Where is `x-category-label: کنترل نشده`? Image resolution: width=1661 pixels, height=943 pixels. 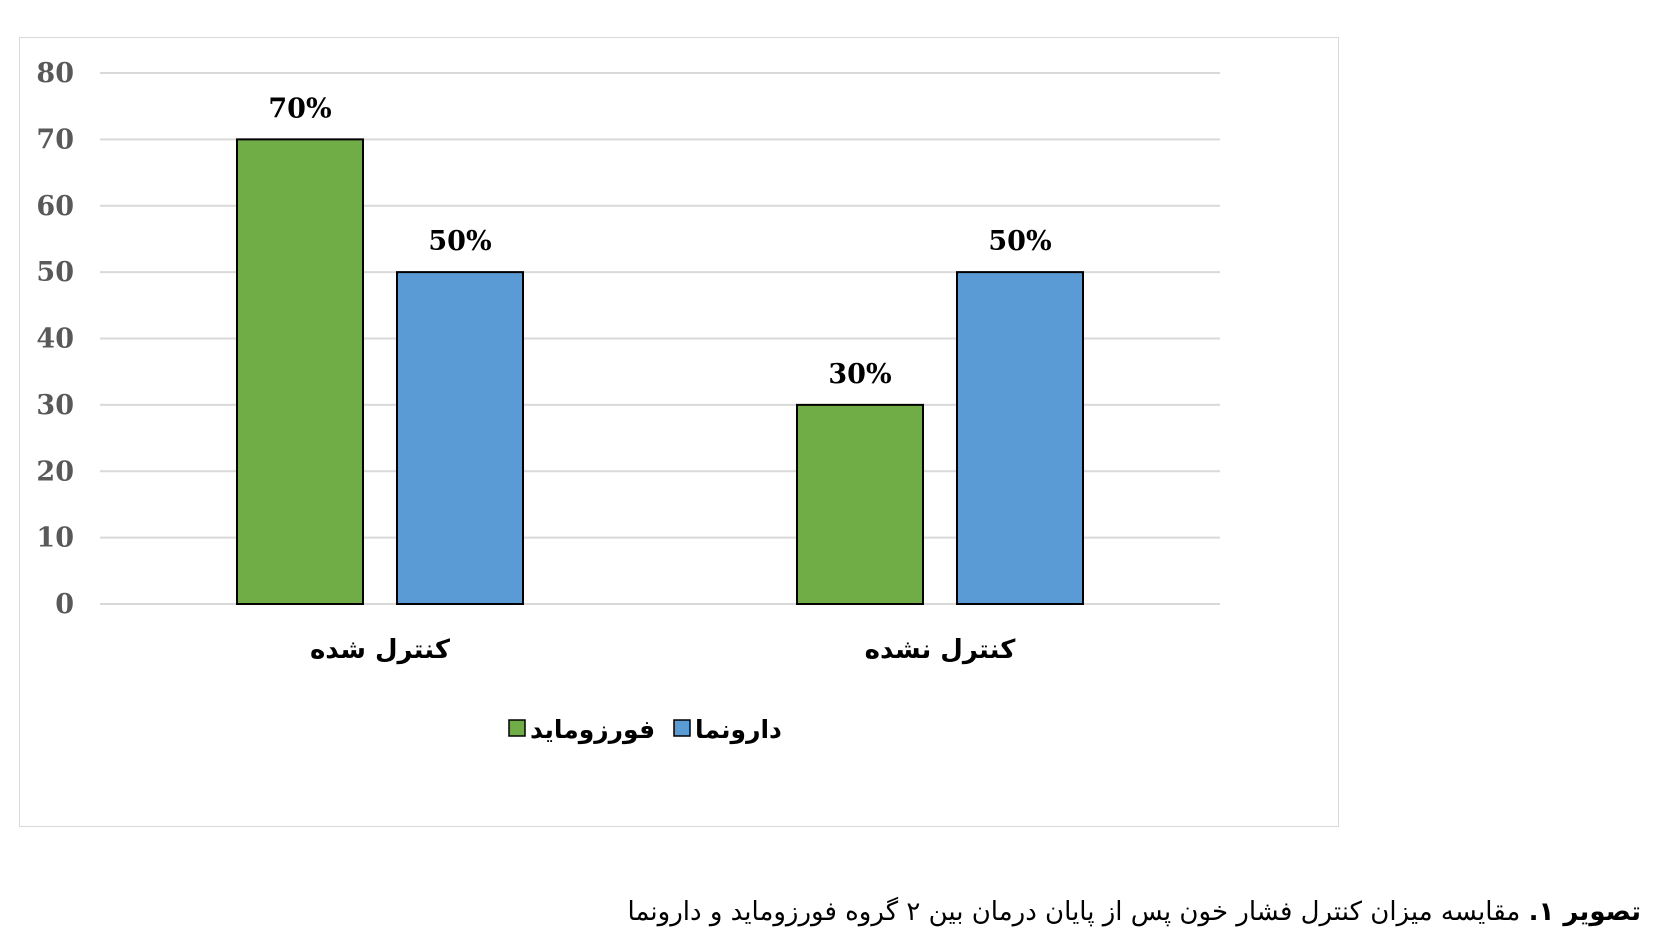
x-category-label: کنترل نشده is located at coordinates (941, 650).